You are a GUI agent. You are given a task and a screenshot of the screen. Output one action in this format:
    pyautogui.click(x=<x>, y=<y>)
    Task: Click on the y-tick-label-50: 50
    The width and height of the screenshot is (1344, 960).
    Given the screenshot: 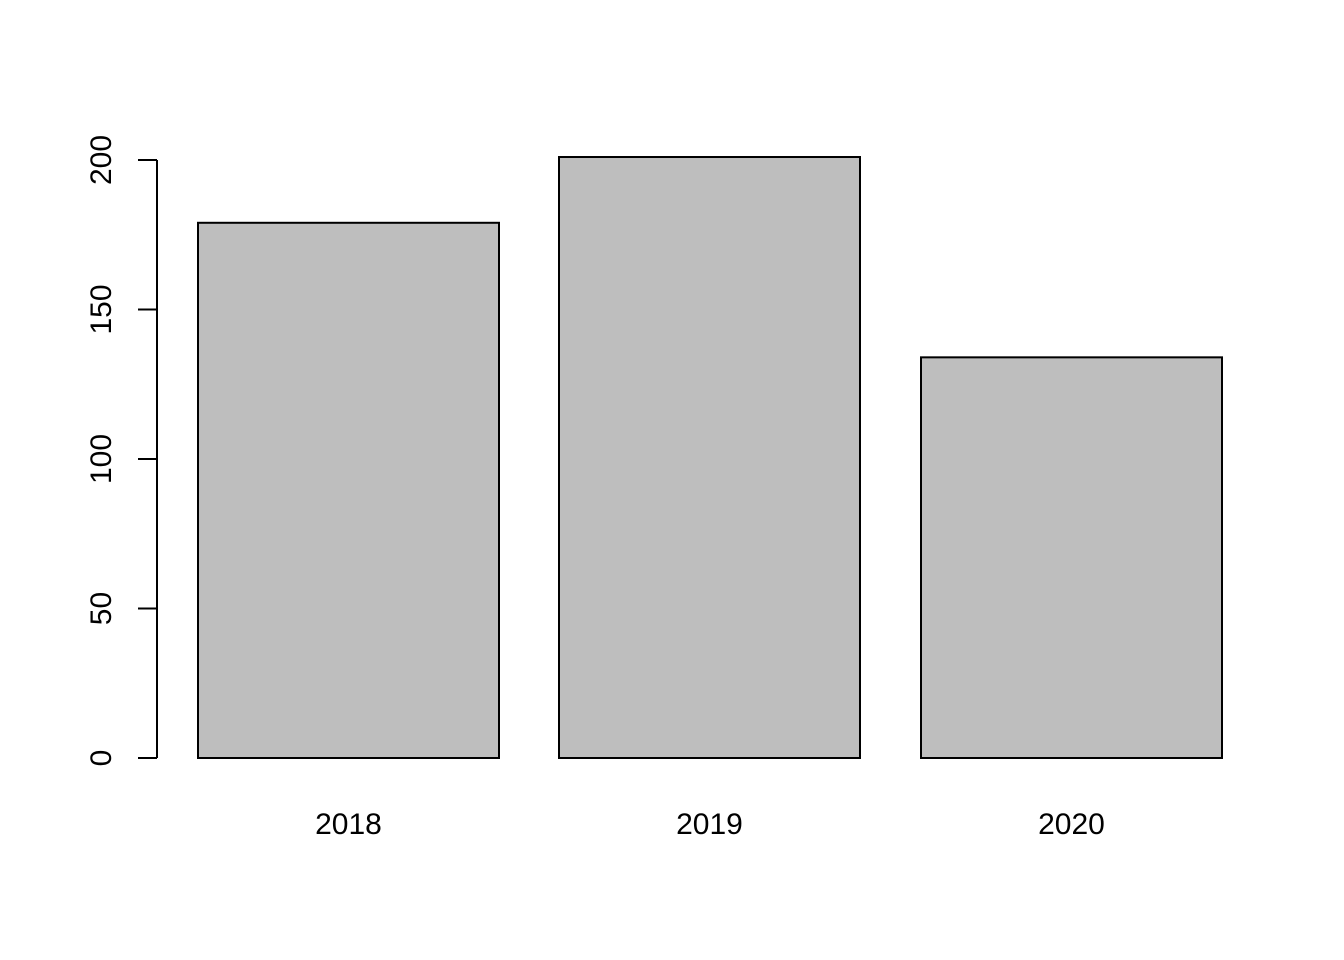 What is the action you would take?
    pyautogui.click(x=101, y=608)
    